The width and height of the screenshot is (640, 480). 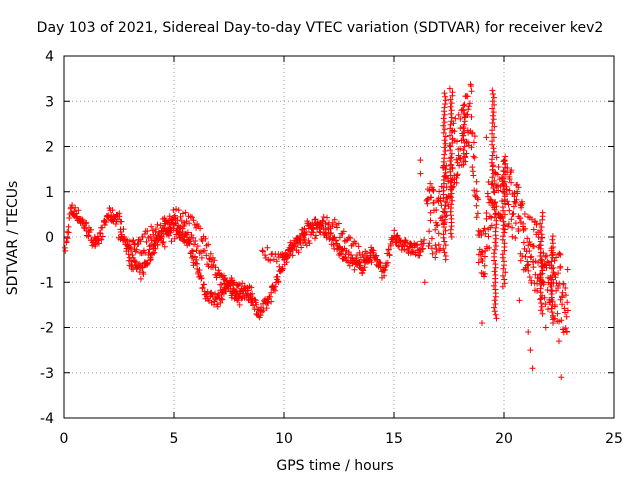 What do you see at coordinates (49, 238) in the screenshot?
I see `y-tick-label: 0` at bounding box center [49, 238].